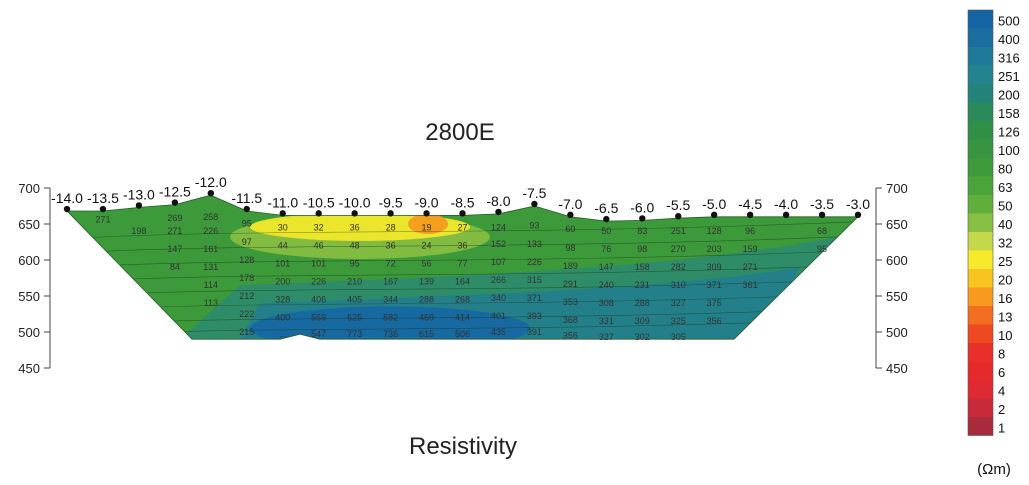 This screenshot has width=1029, height=485. Describe the element at coordinates (891, 278) in the screenshot. I see `right-y-axis: 700 650 600 550 500 450` at that location.